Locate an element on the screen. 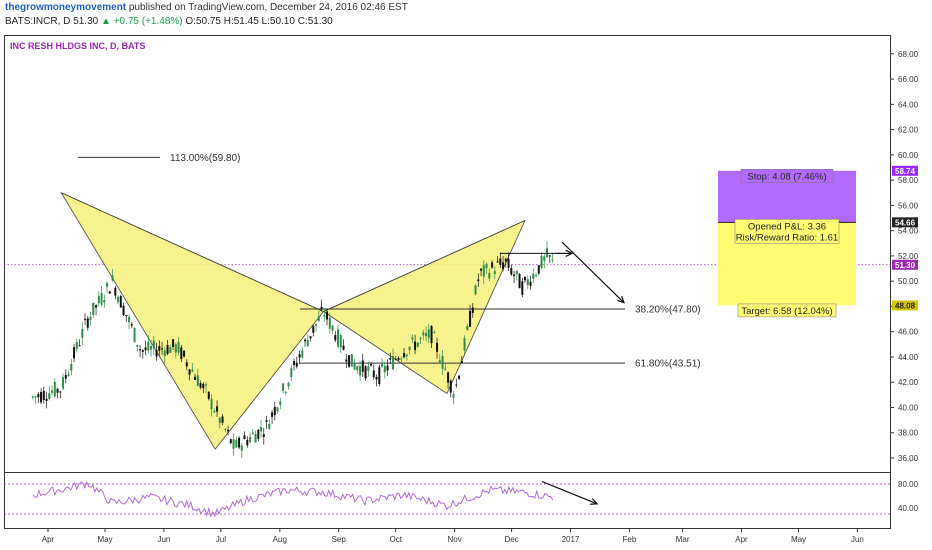 The image size is (932, 550). price-marker is located at coordinates (905, 305).